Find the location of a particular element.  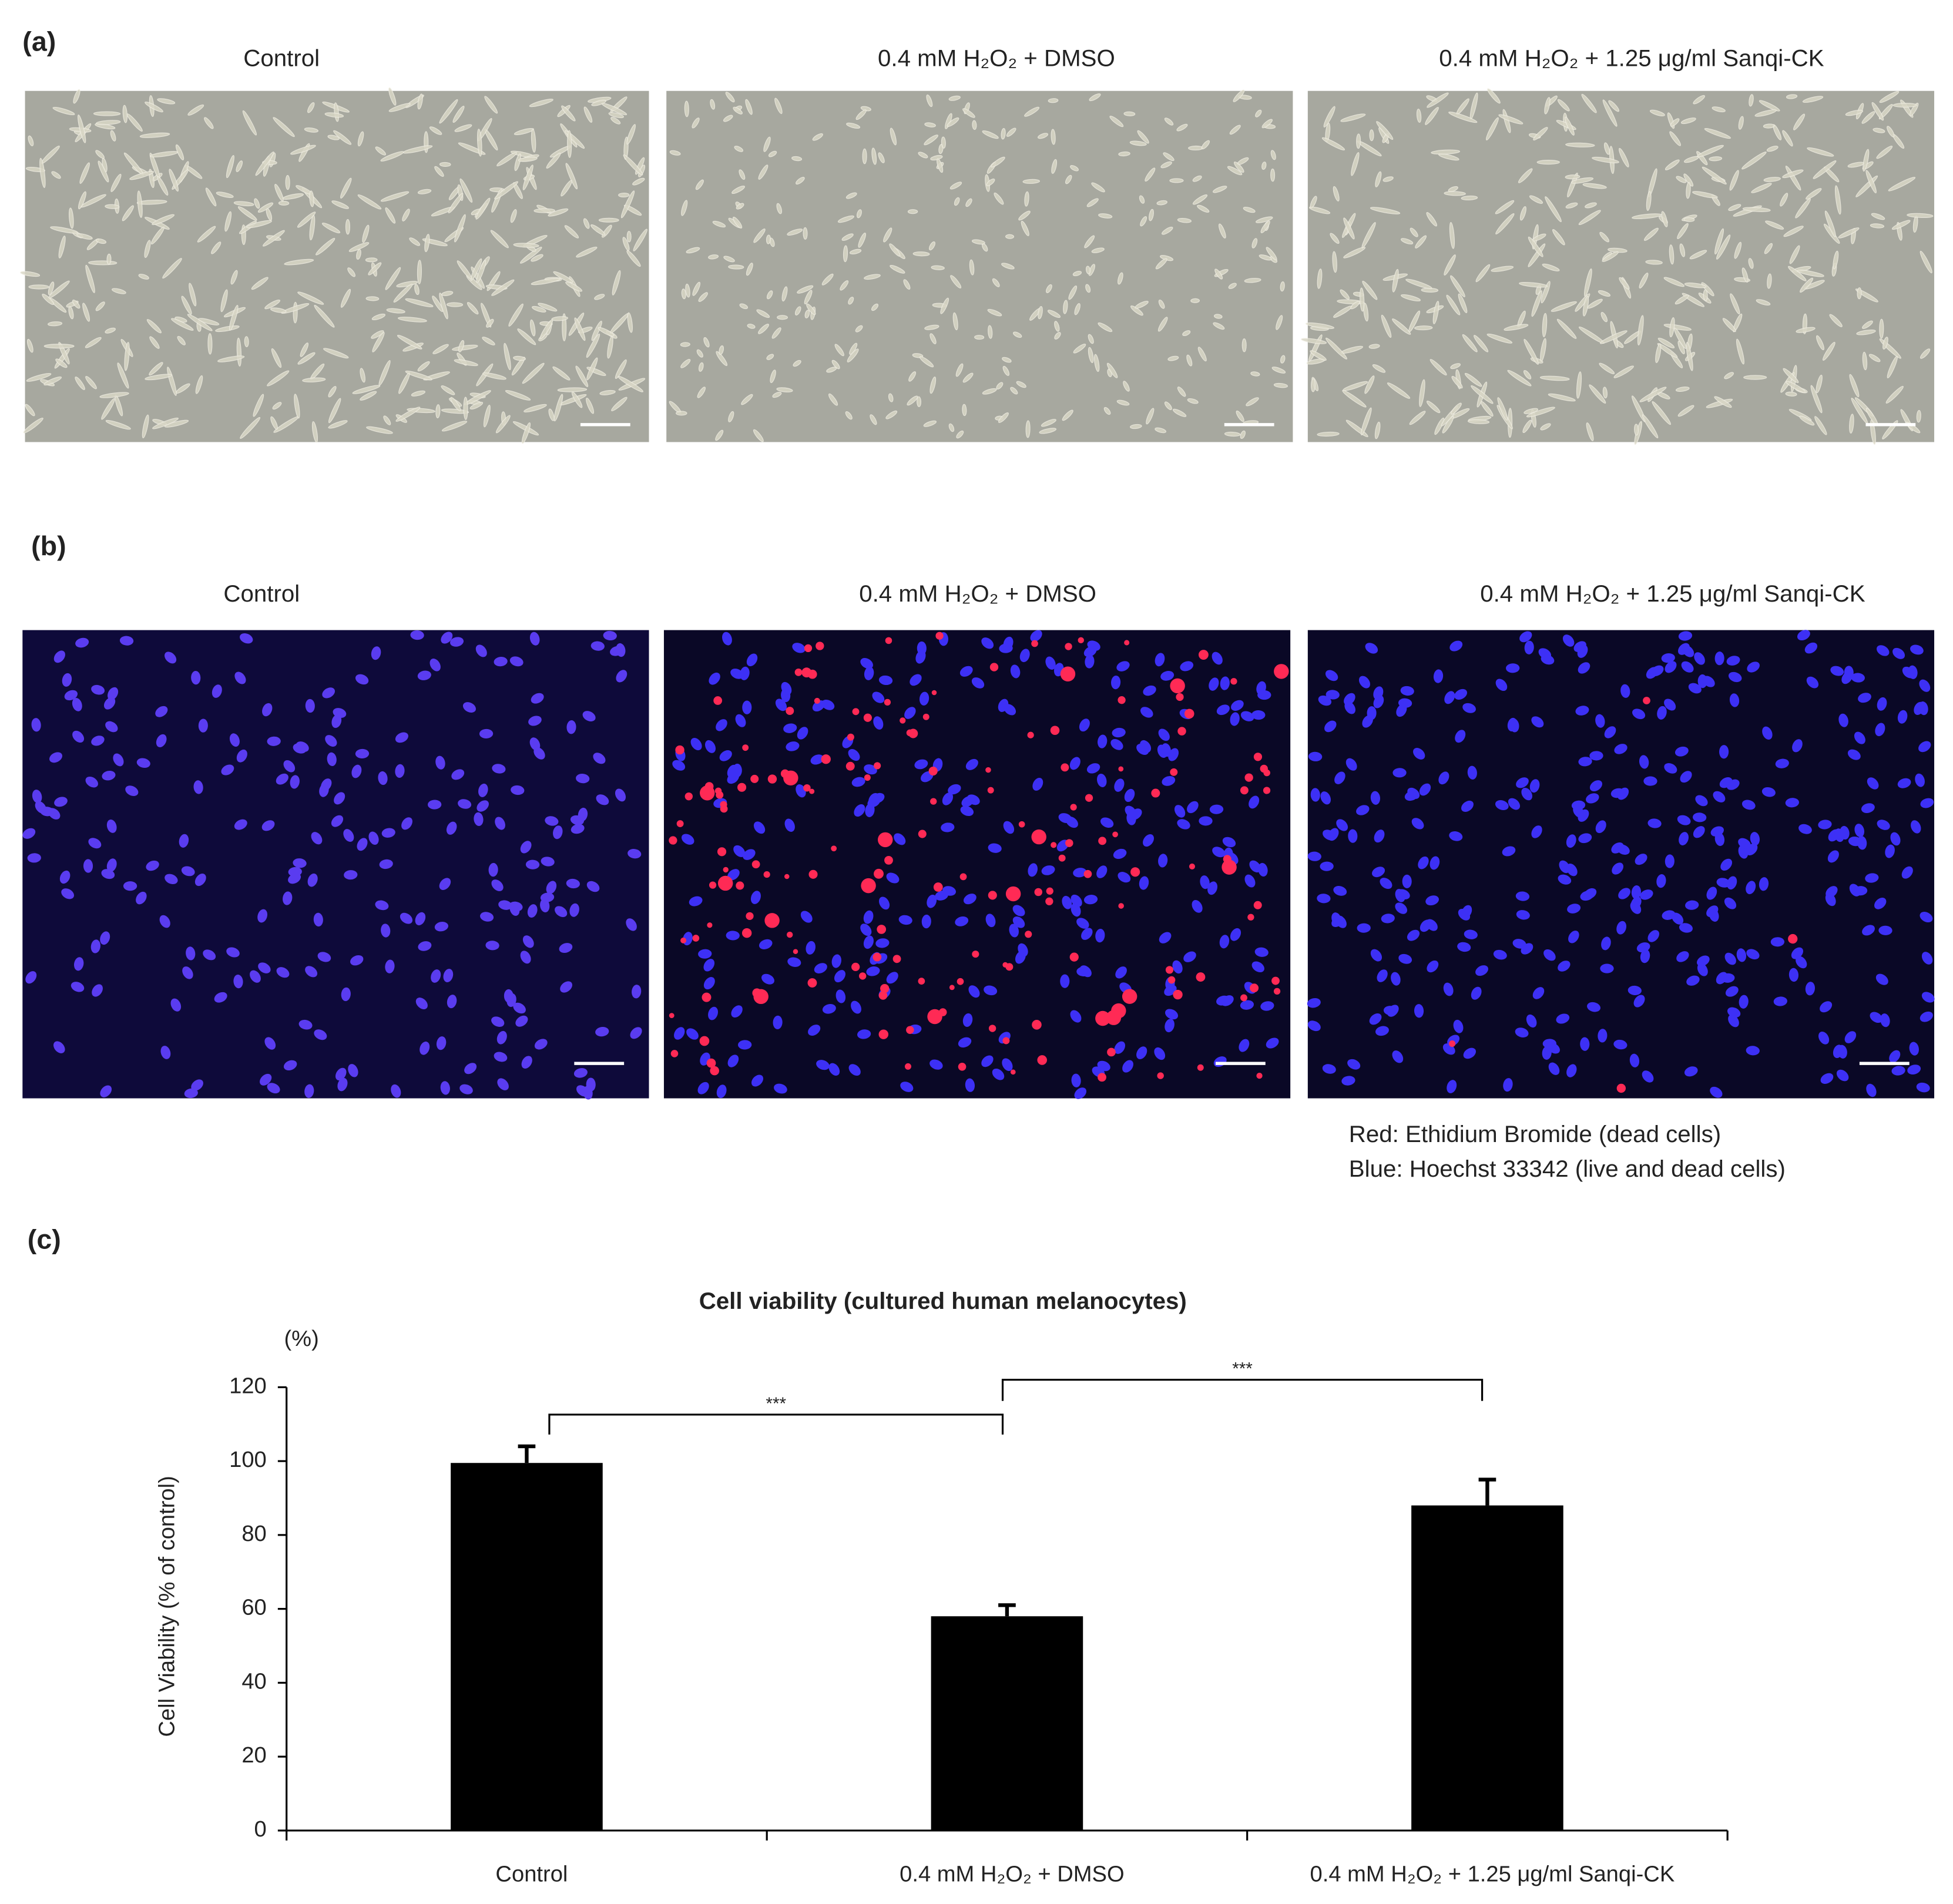

y-tick-label: 20 is located at coordinates (254, 1755).